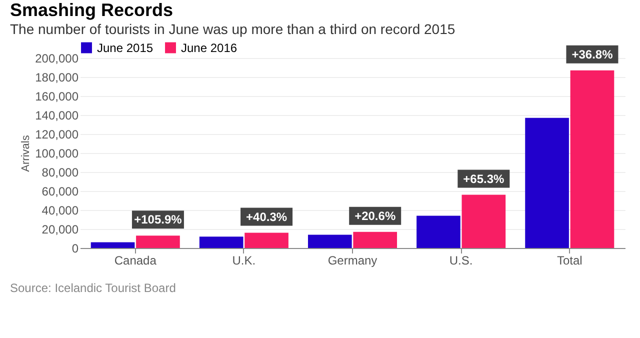 This screenshot has height=338, width=640. What do you see at coordinates (483, 179) in the screenshot?
I see `annotation: +65.3%` at bounding box center [483, 179].